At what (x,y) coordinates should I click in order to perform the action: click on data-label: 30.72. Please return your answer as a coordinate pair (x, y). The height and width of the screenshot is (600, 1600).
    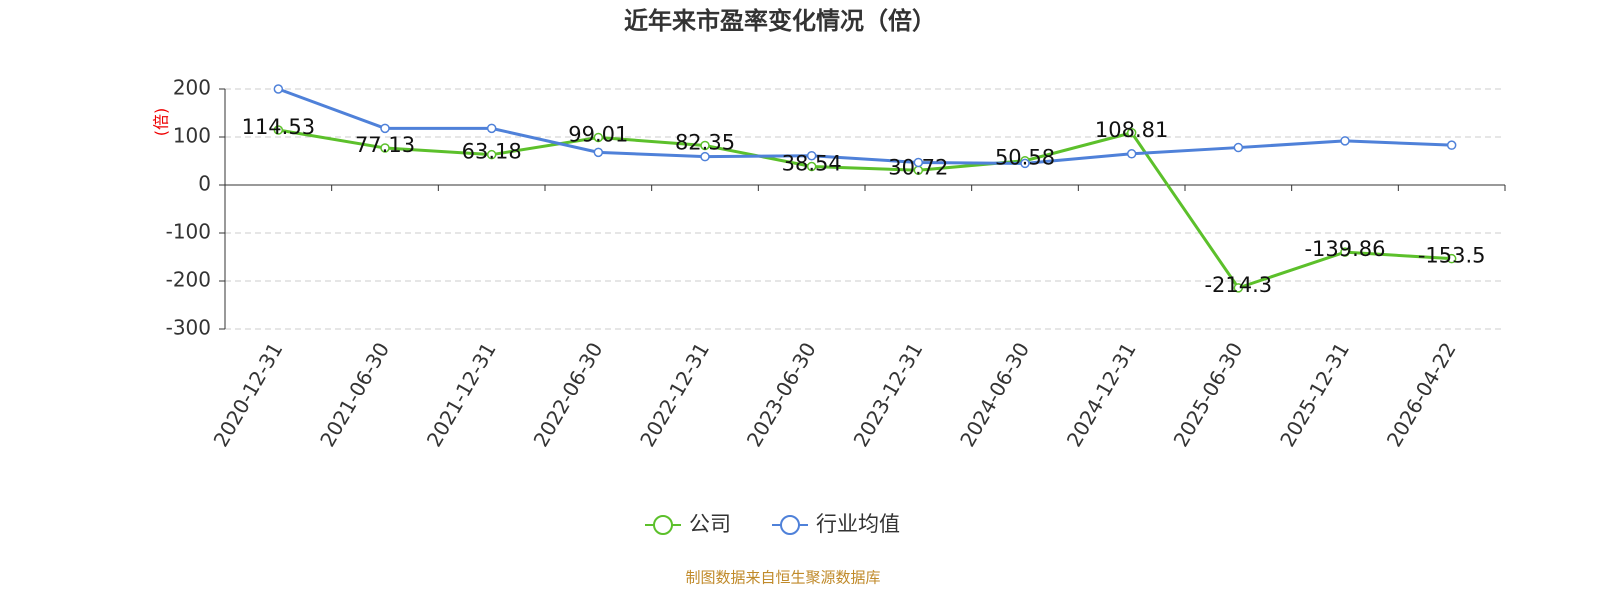
    Looking at the image, I should click on (918, 167).